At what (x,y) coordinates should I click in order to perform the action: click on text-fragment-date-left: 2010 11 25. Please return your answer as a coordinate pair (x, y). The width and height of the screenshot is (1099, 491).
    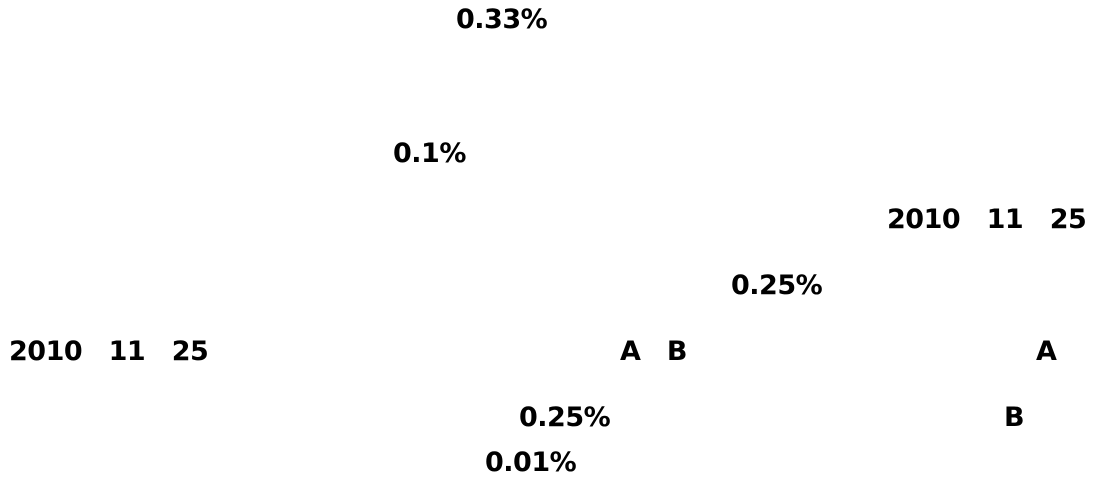
    Looking at the image, I should click on (109, 351).